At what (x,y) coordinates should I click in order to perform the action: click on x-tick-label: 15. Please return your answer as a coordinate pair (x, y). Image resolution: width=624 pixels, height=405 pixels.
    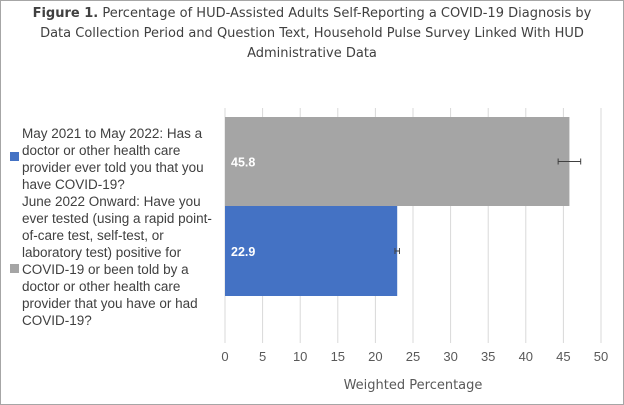
    Looking at the image, I should click on (338, 356).